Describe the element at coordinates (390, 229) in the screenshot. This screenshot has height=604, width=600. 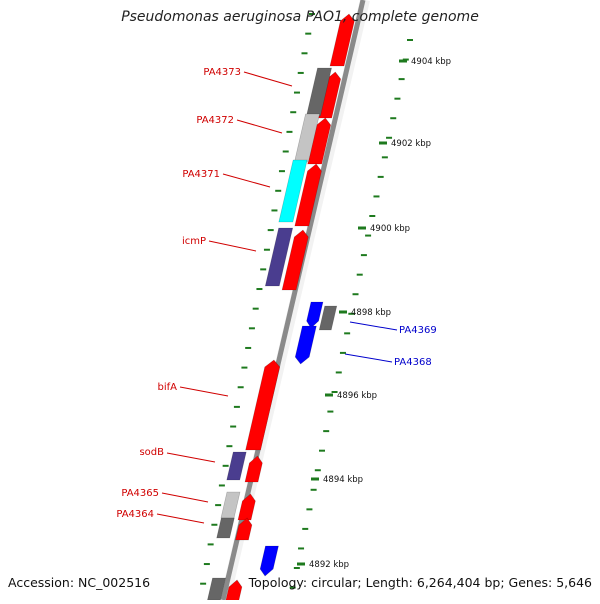
I see `scale-label: 4900 kbp` at that location.